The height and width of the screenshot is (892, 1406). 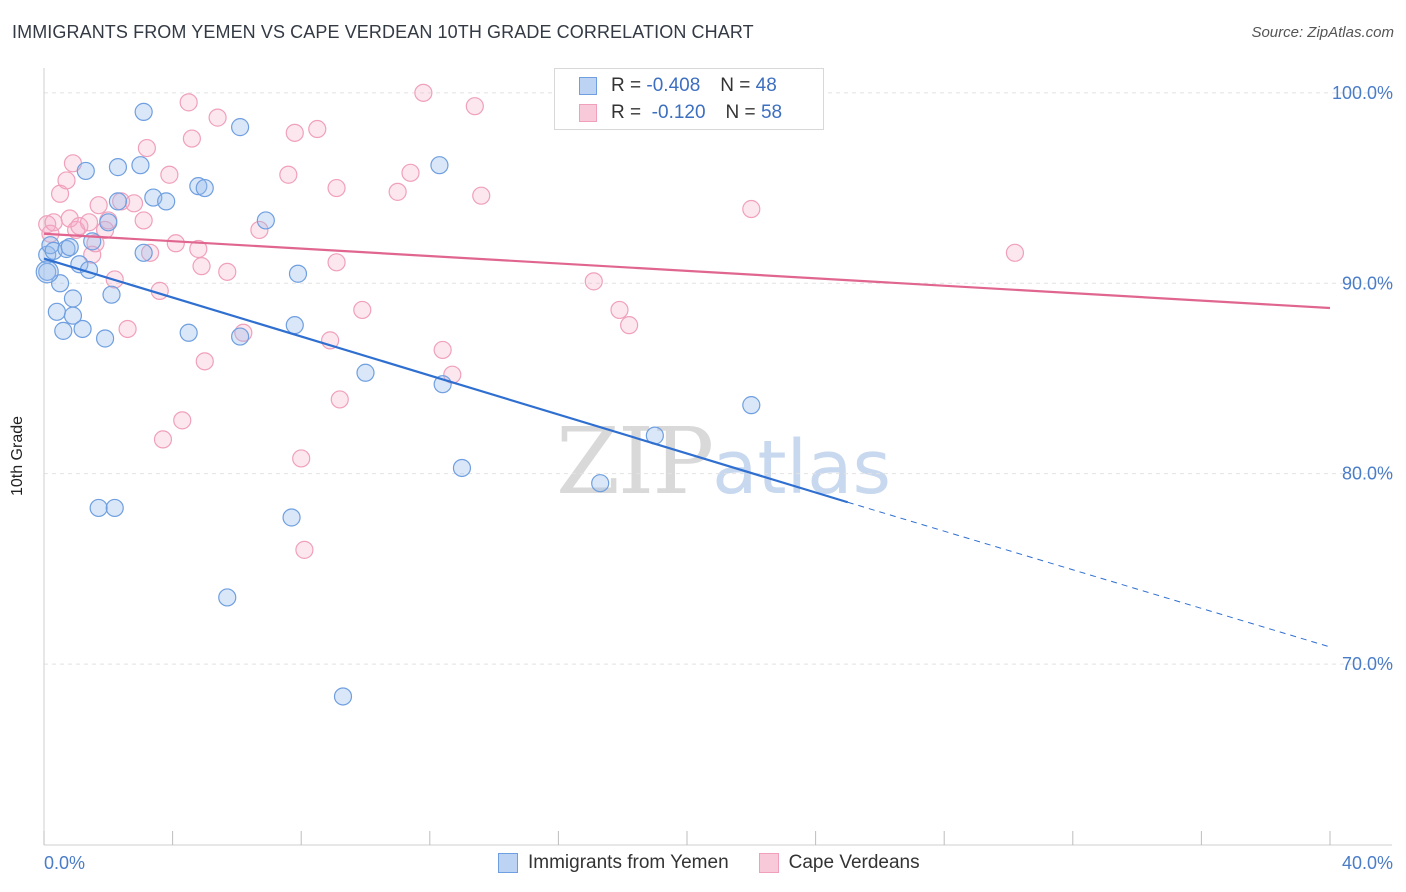 I want to click on stats-row-cape: R = -0.120 N = 58, so click(x=680, y=113).